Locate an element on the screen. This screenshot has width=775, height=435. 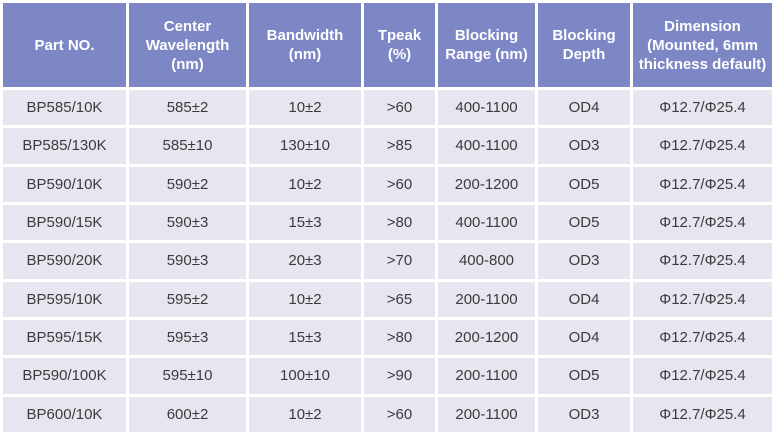
table-cell: 130±10 is located at coordinates (305, 146).